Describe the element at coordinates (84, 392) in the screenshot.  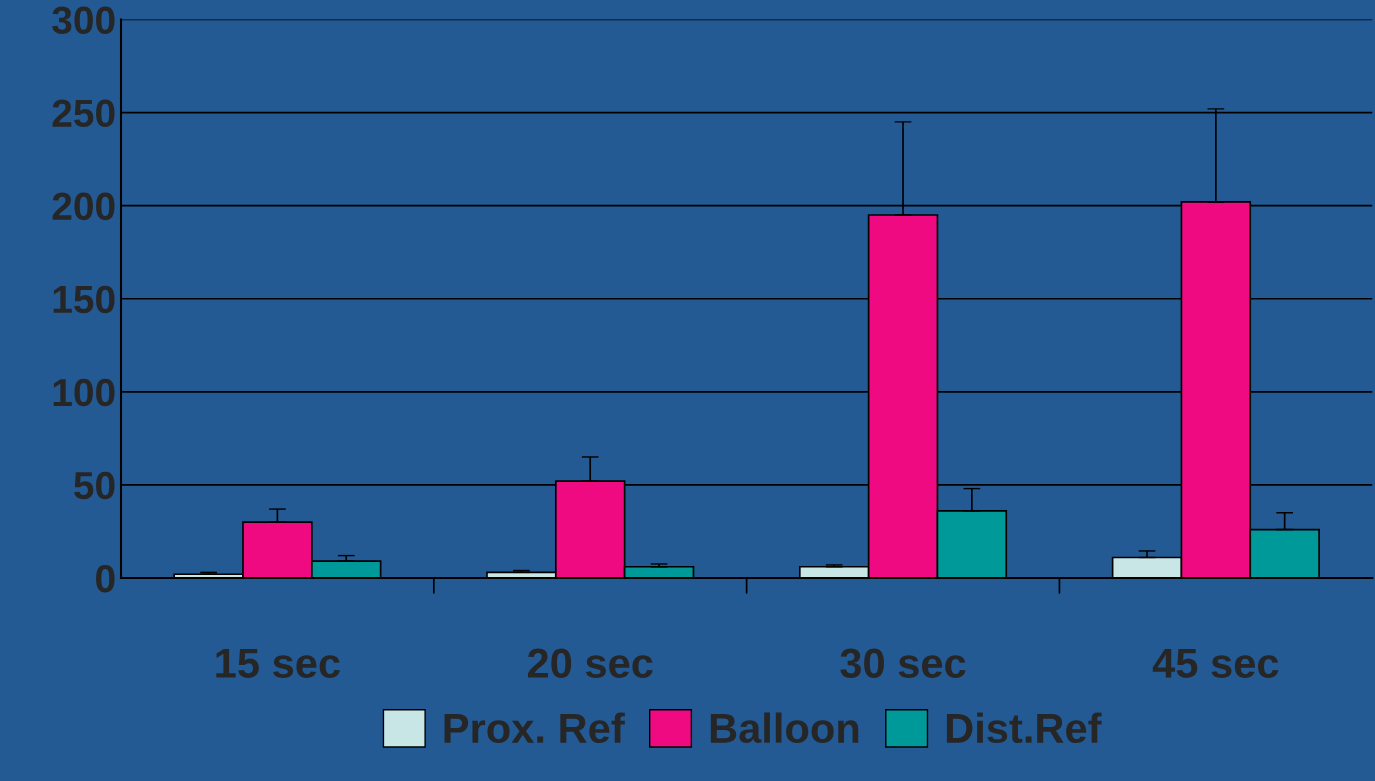
I see `y-tick-label: 100` at that location.